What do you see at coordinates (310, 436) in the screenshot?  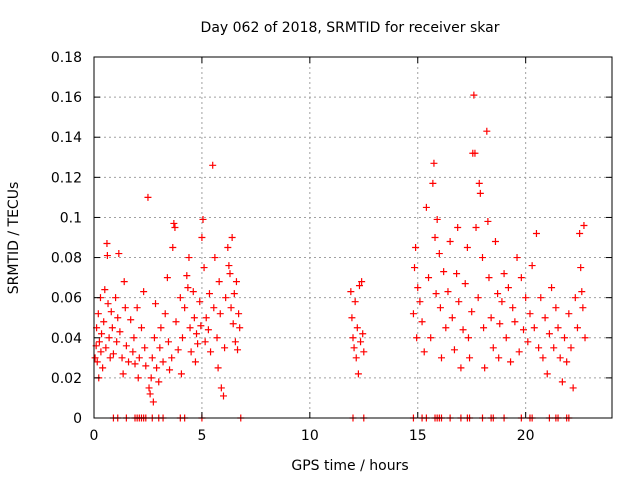 I see `x-tick-label: 10` at bounding box center [310, 436].